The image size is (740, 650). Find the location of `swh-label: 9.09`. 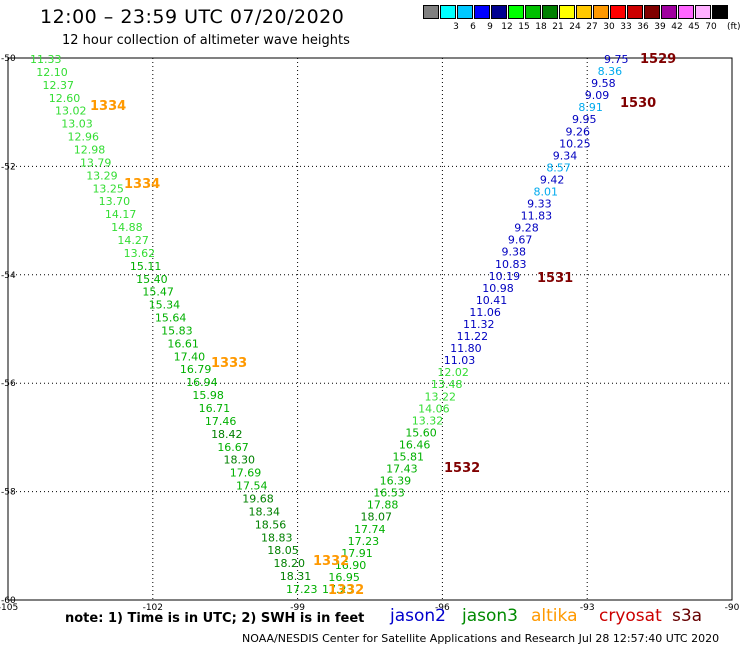

swh-label: 9.09 is located at coordinates (597, 95).